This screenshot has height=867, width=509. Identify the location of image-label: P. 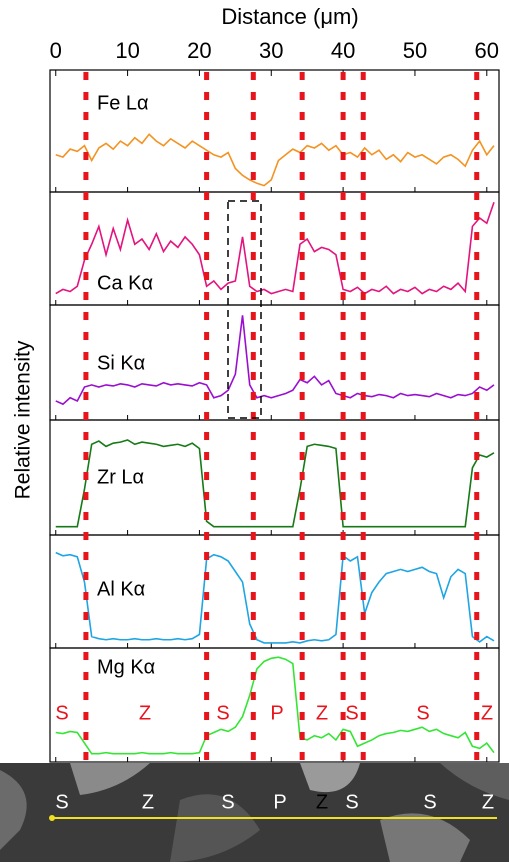
(279, 802).